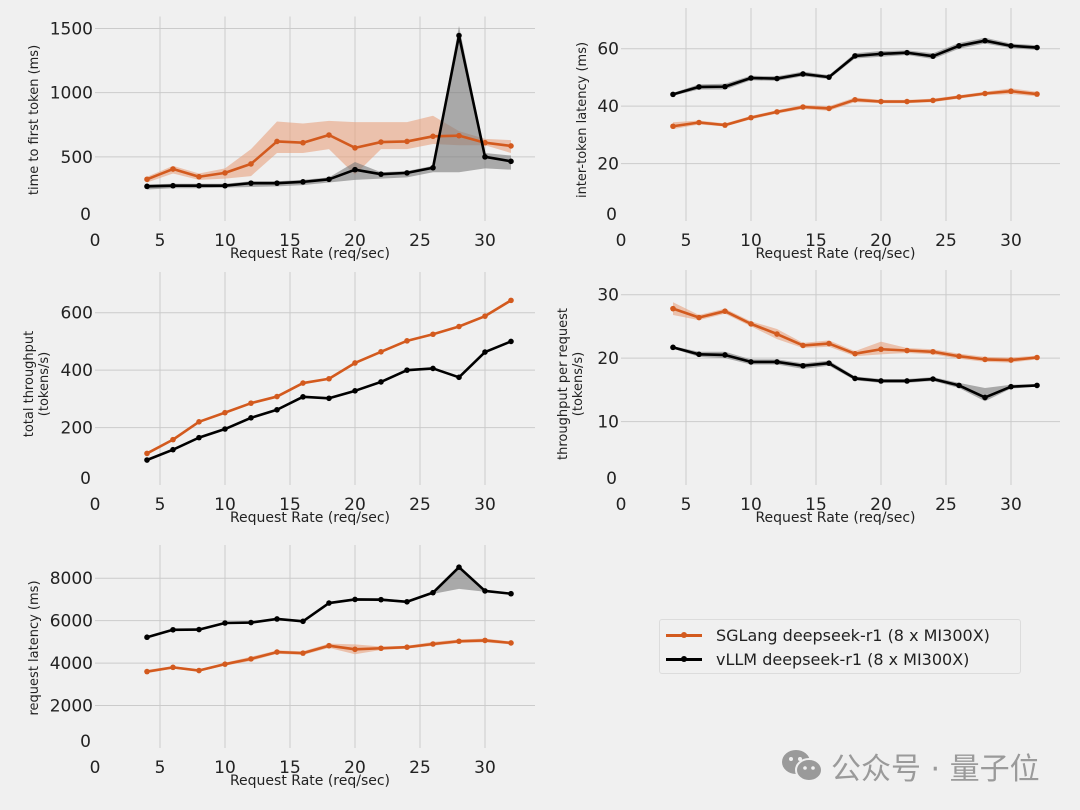  I want to click on y-tick-label: 600, so click(77, 314).